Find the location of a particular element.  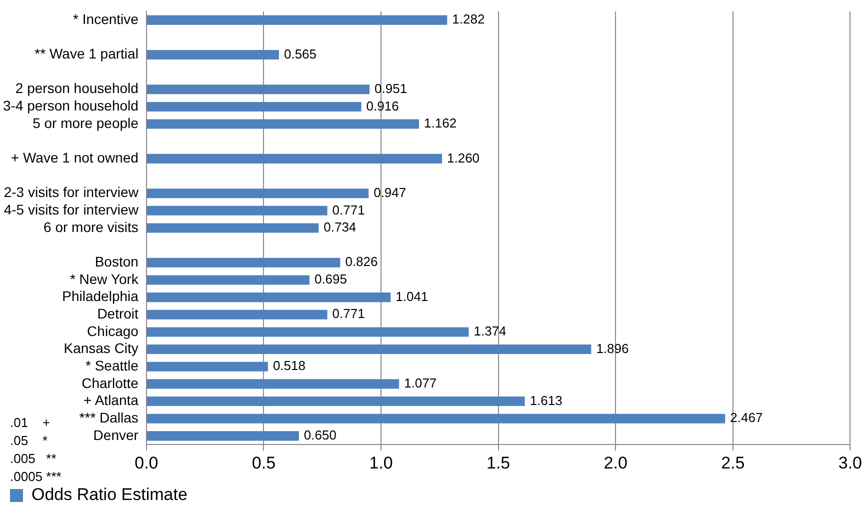

x-tick-label: 0.0 is located at coordinates (146, 462).